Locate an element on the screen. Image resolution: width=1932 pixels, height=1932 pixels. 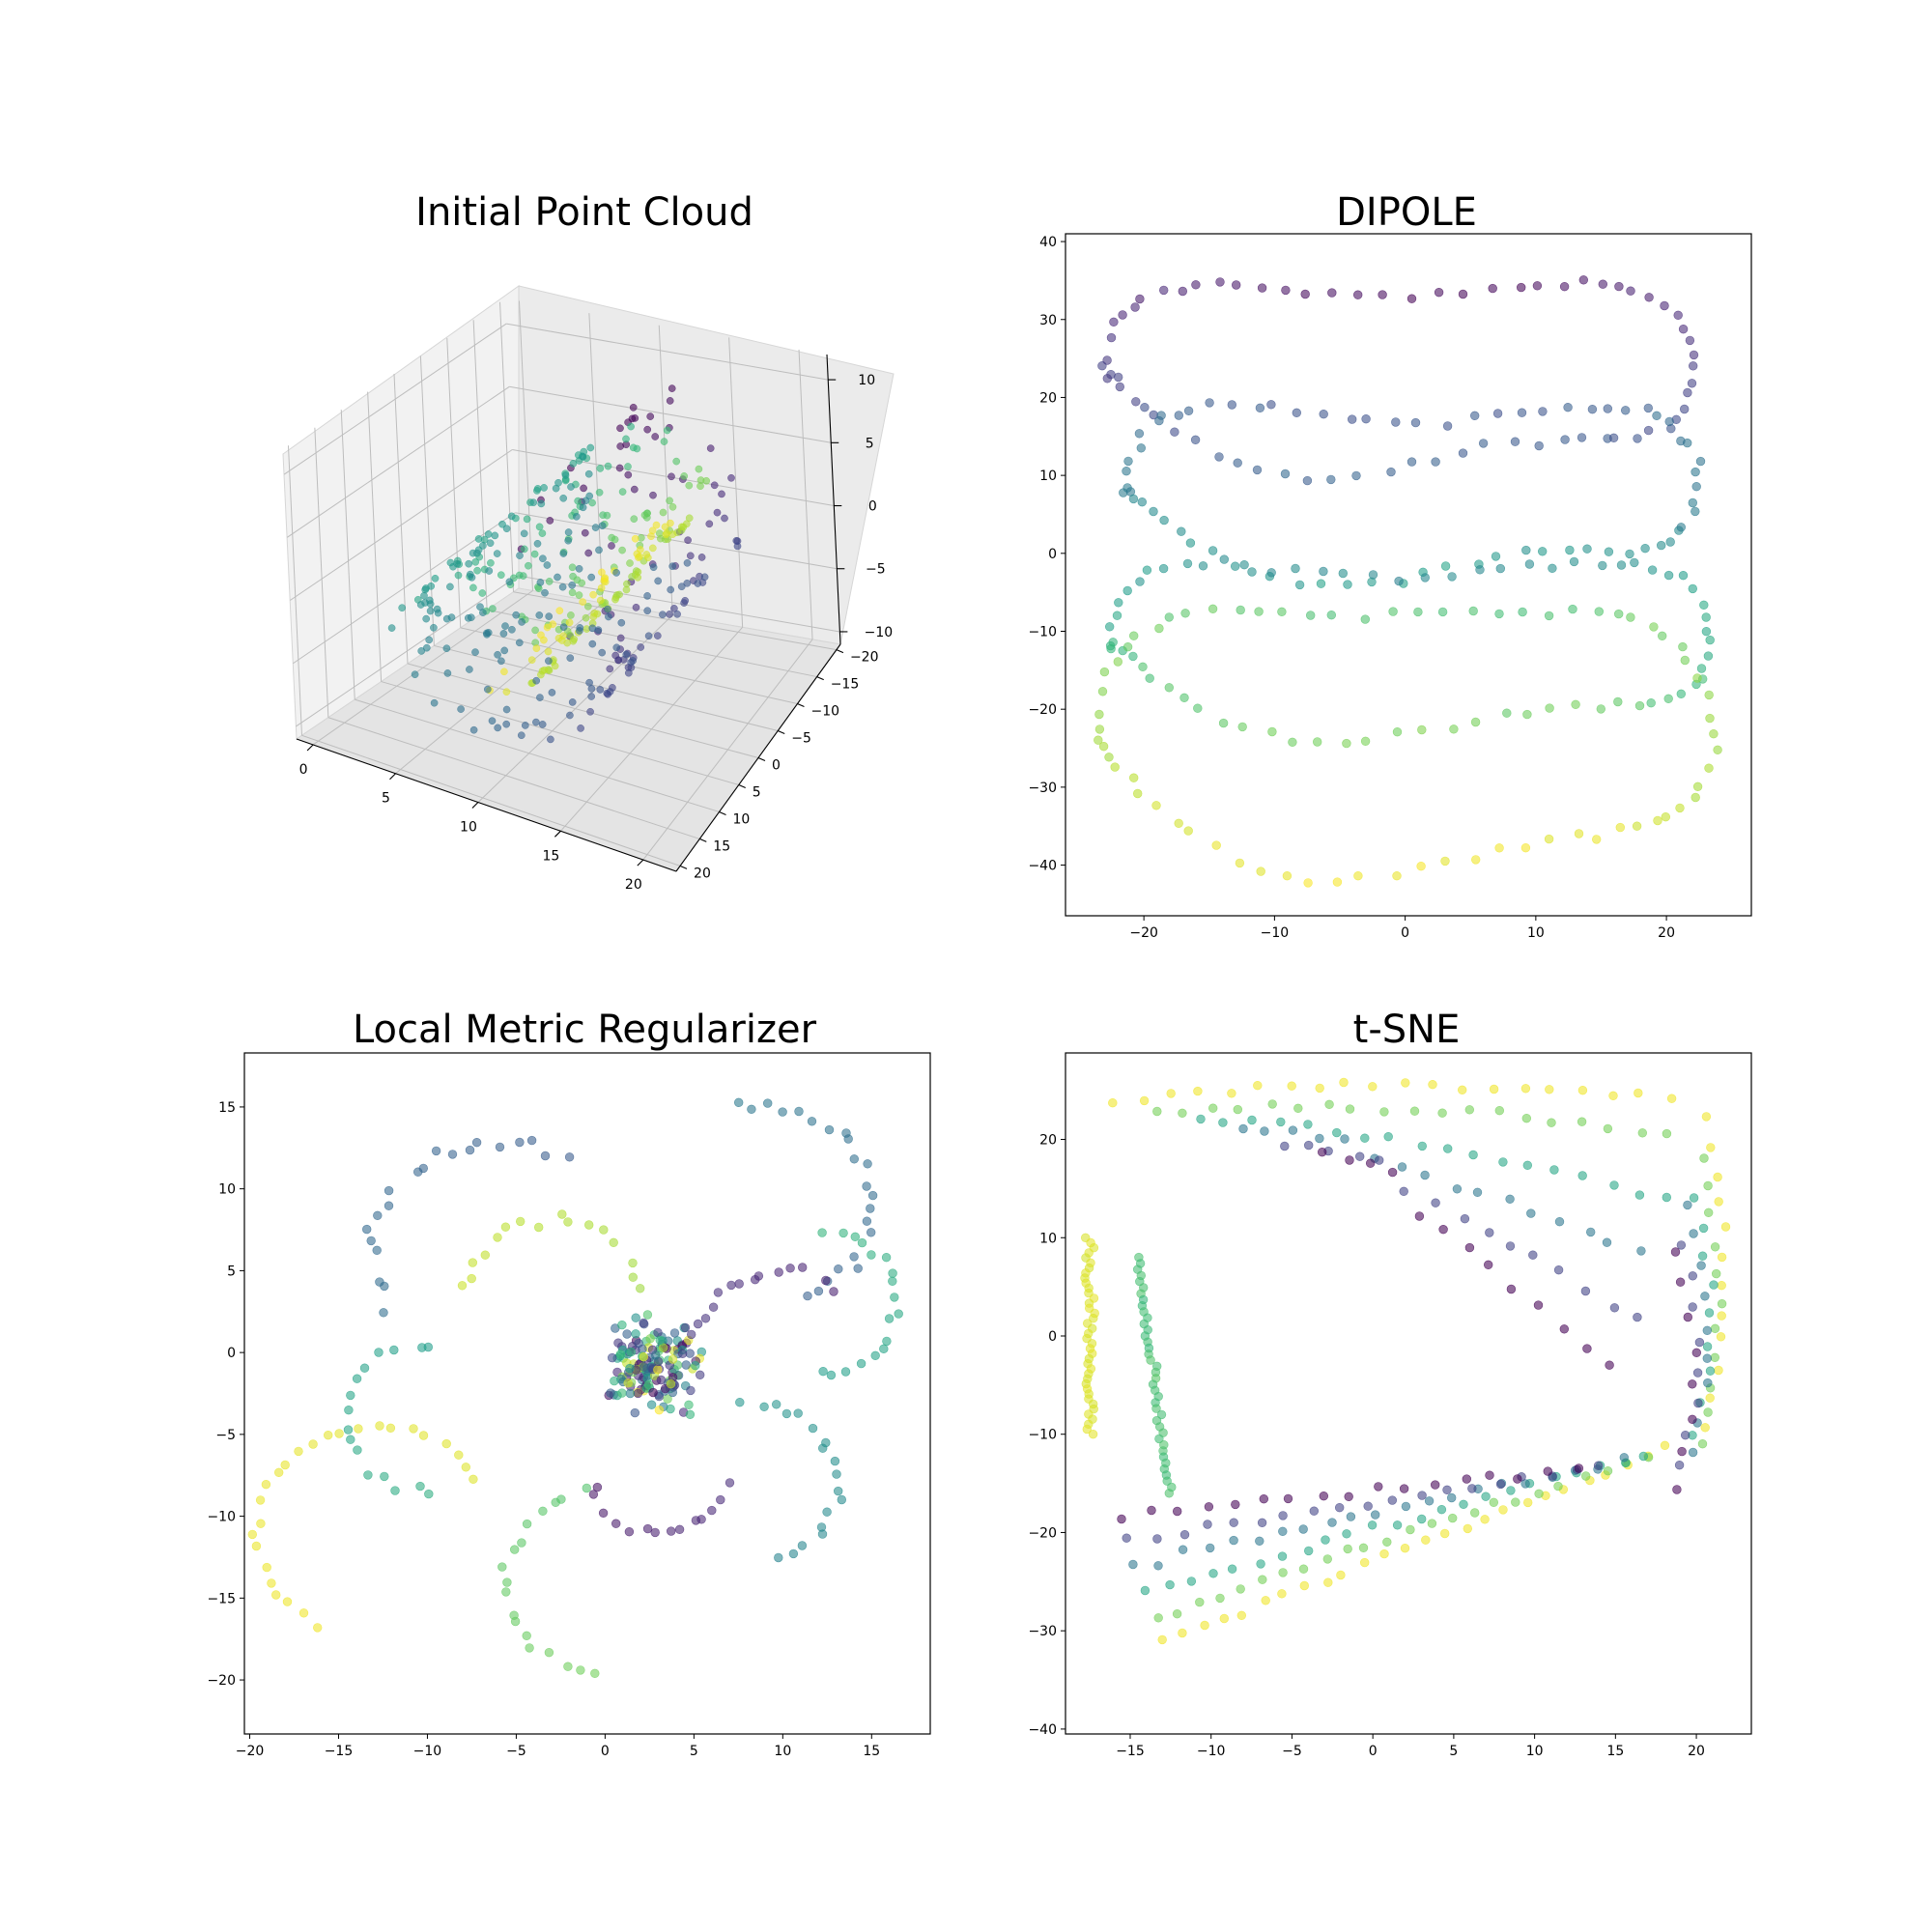
lmr-axes-frame is located at coordinates (587, 1393).